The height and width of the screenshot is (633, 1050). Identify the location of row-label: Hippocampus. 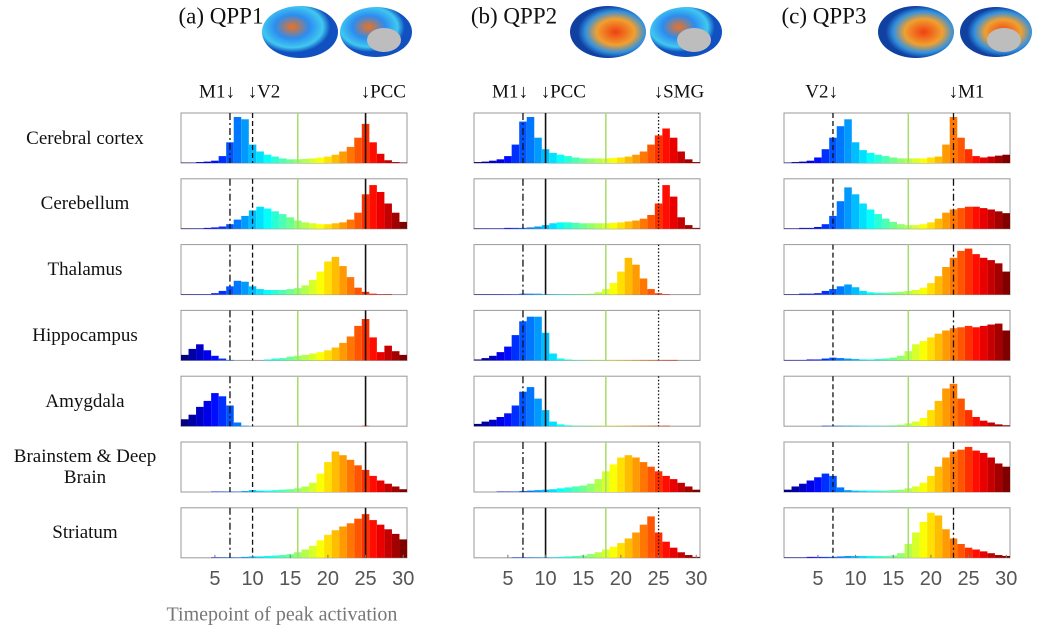
(85, 335).